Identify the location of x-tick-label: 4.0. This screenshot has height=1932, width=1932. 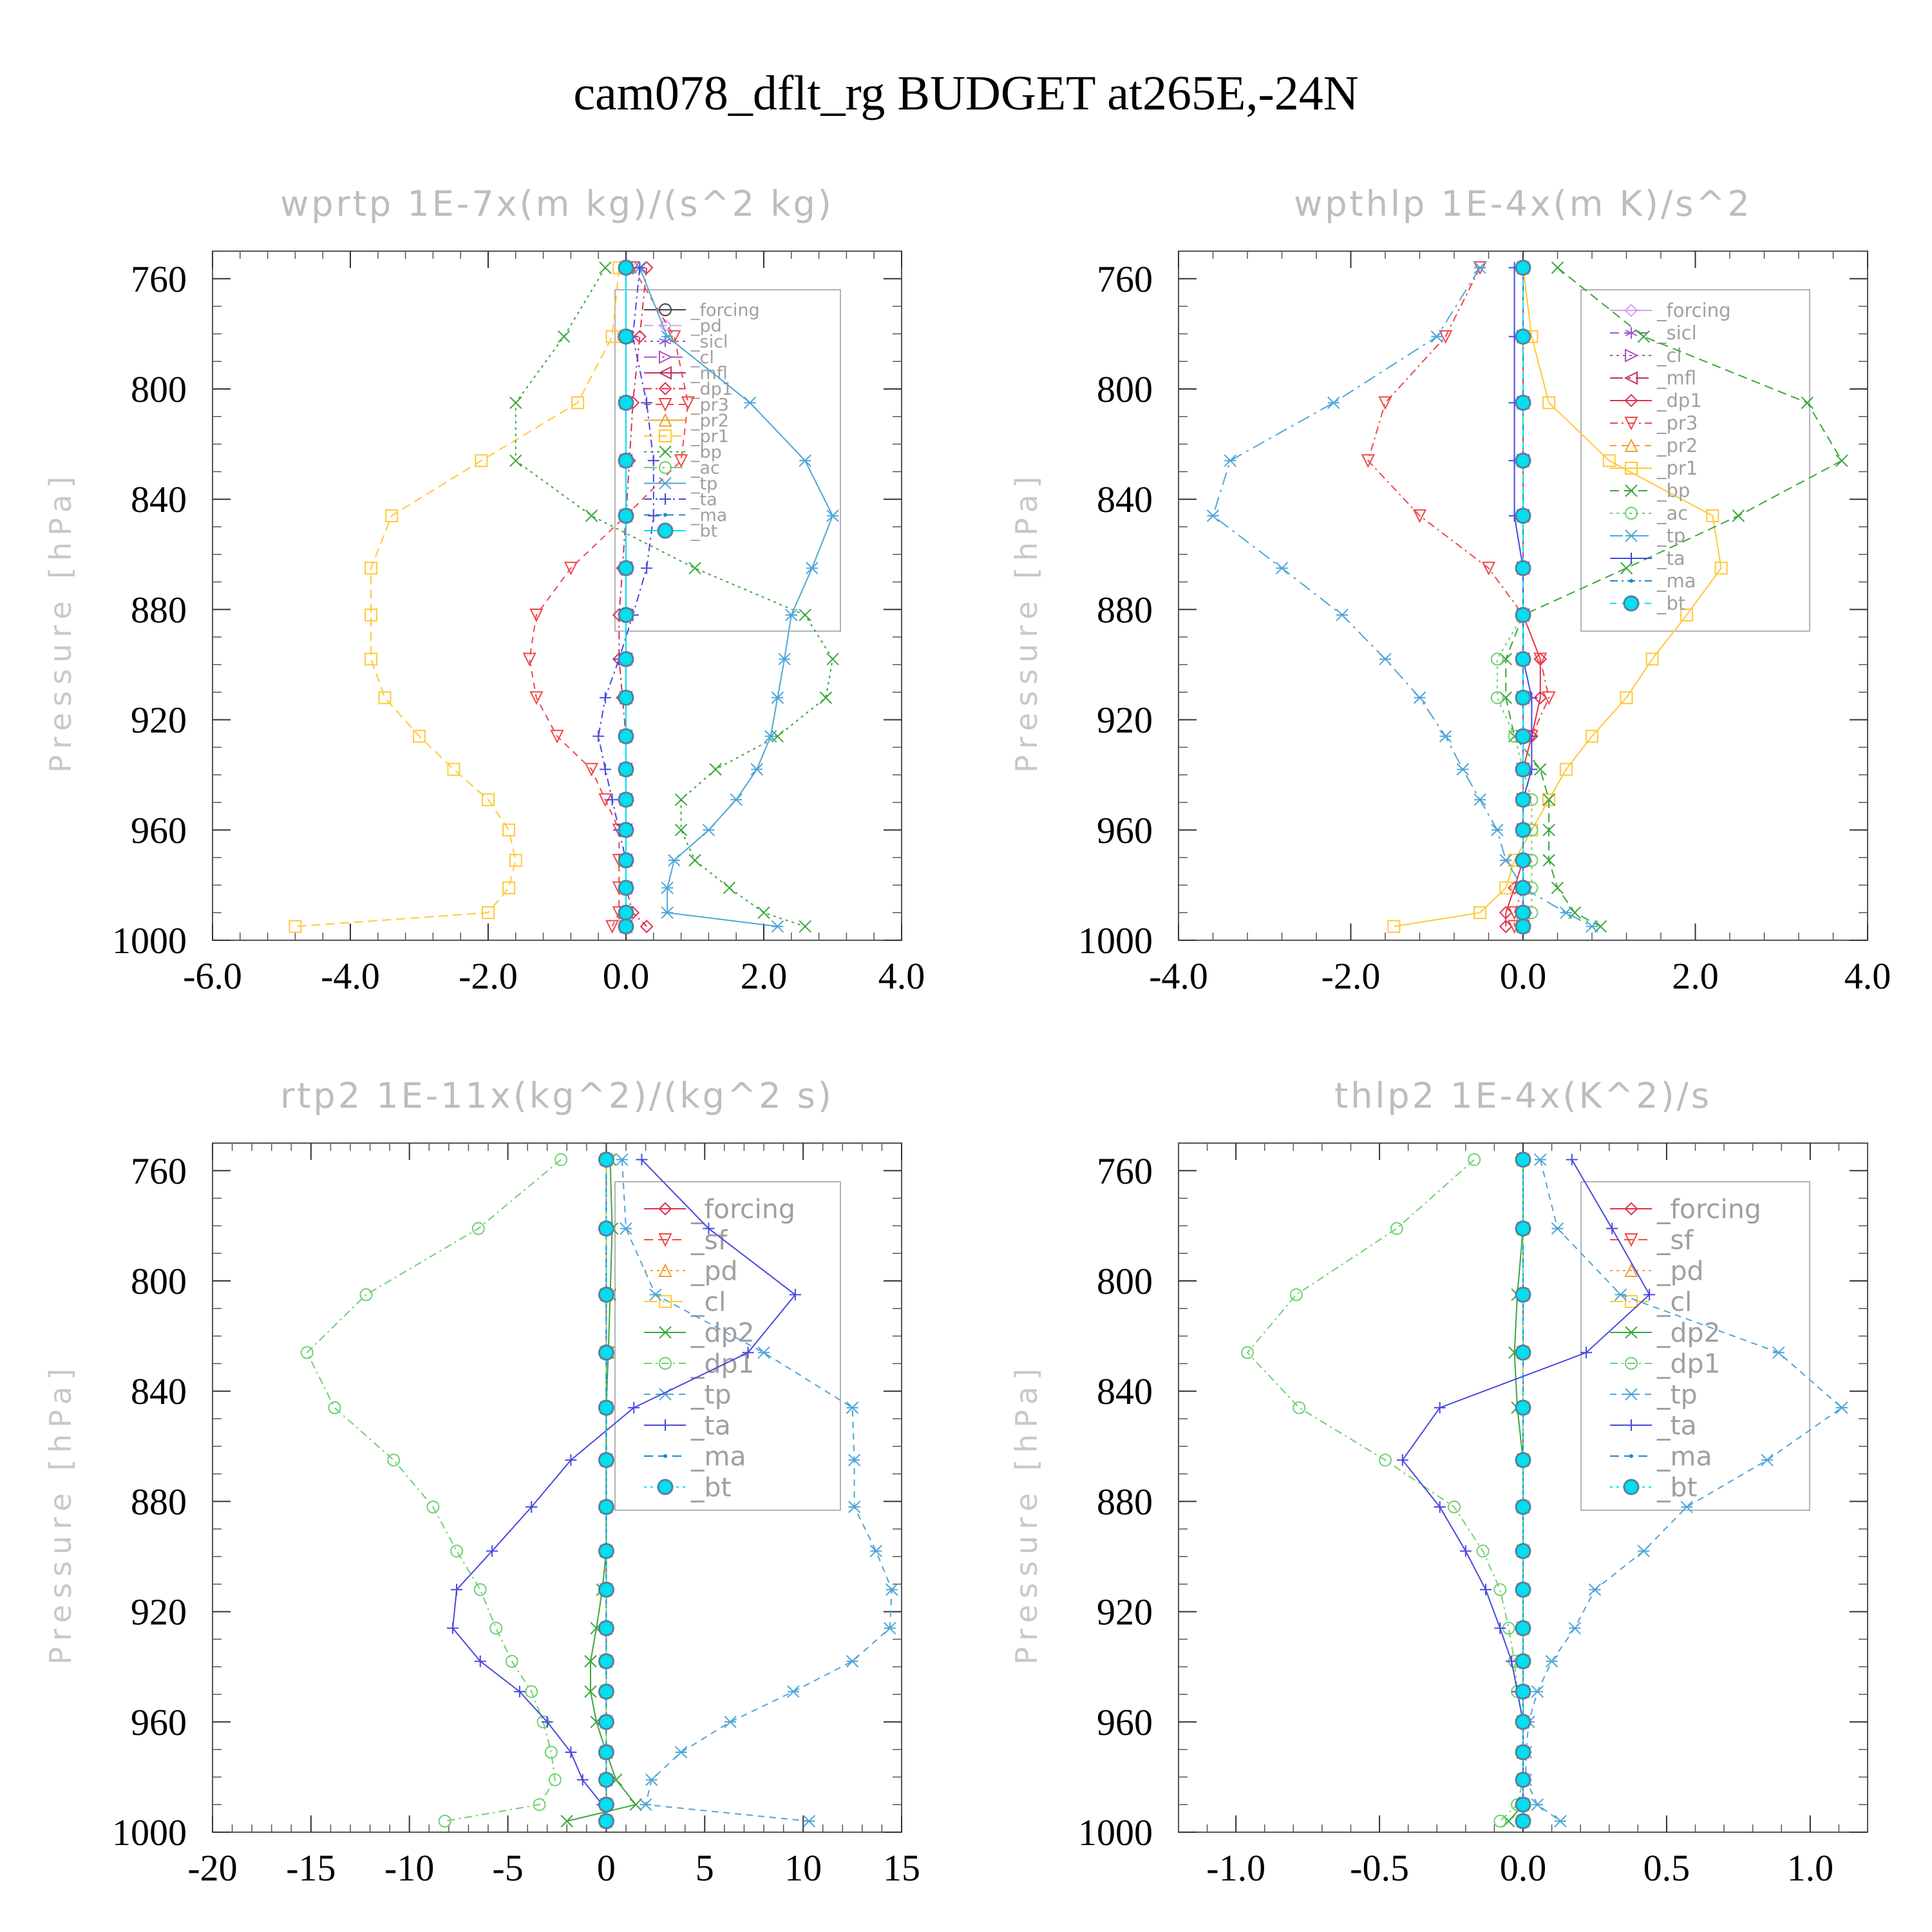
(1867, 976).